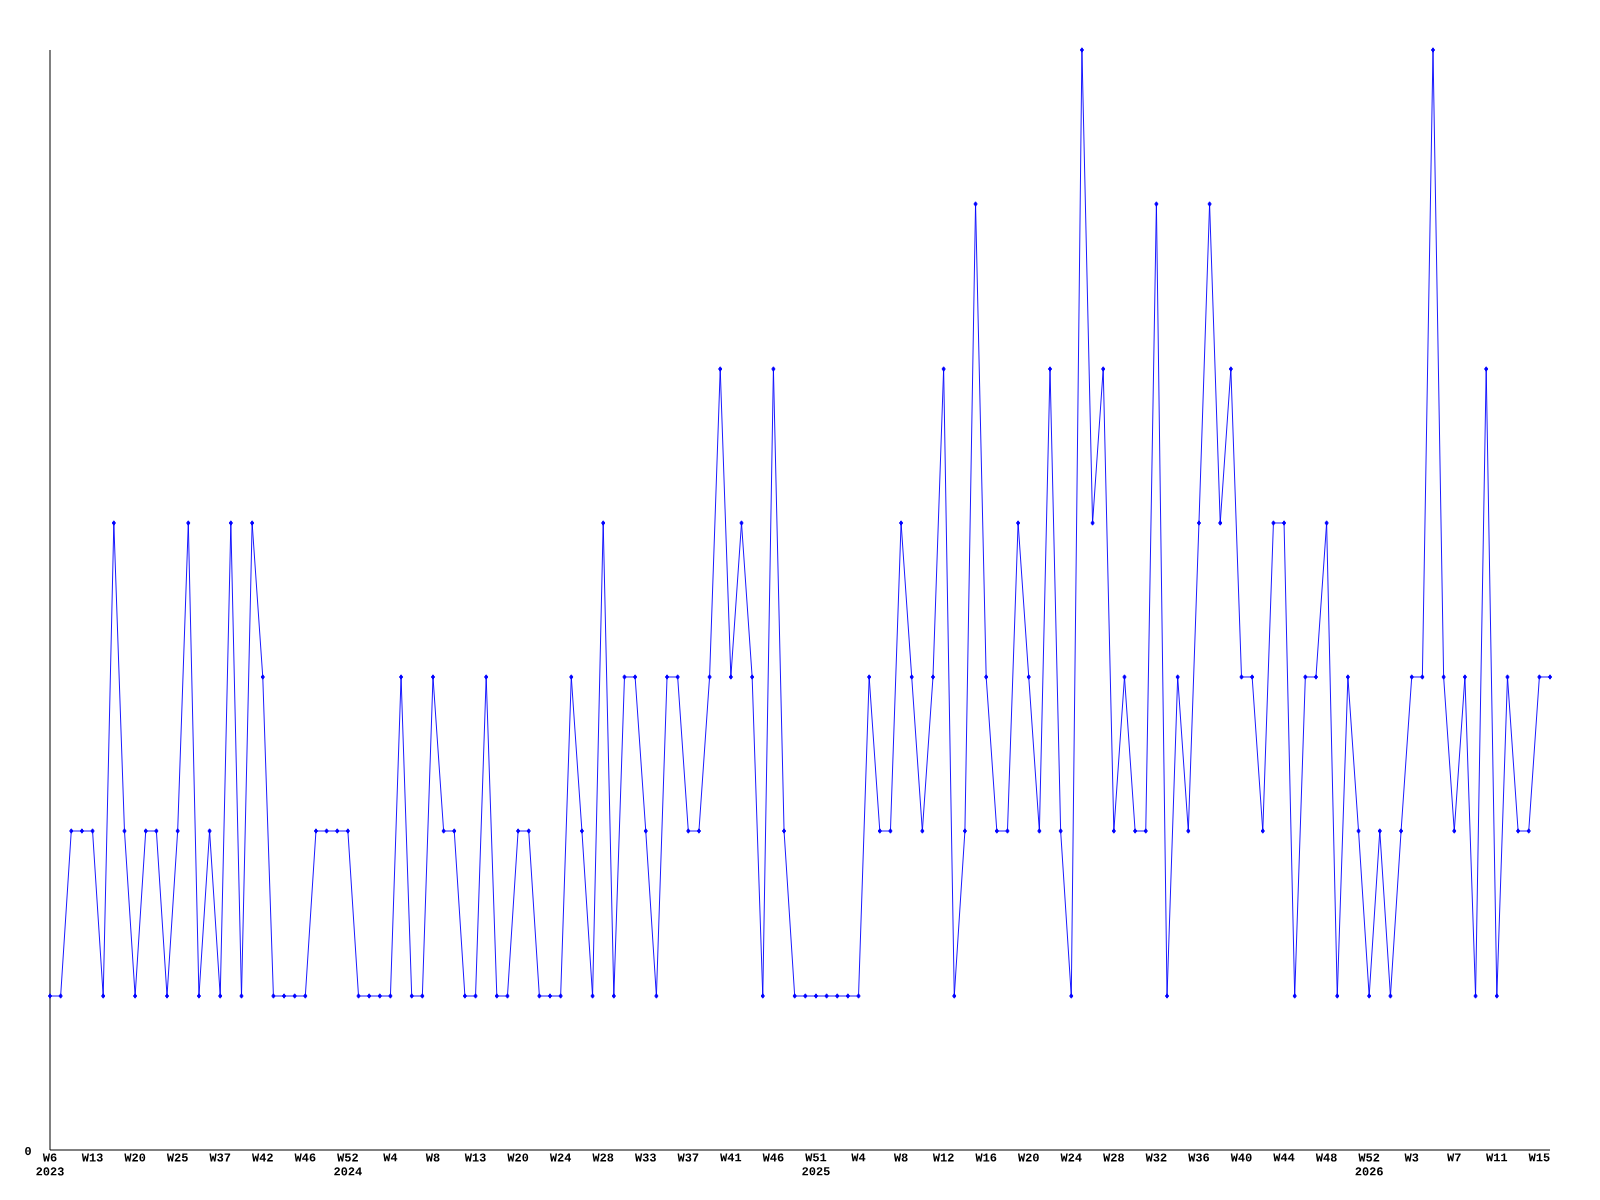  What do you see at coordinates (28, 1151) in the screenshot?
I see `text: 0` at bounding box center [28, 1151].